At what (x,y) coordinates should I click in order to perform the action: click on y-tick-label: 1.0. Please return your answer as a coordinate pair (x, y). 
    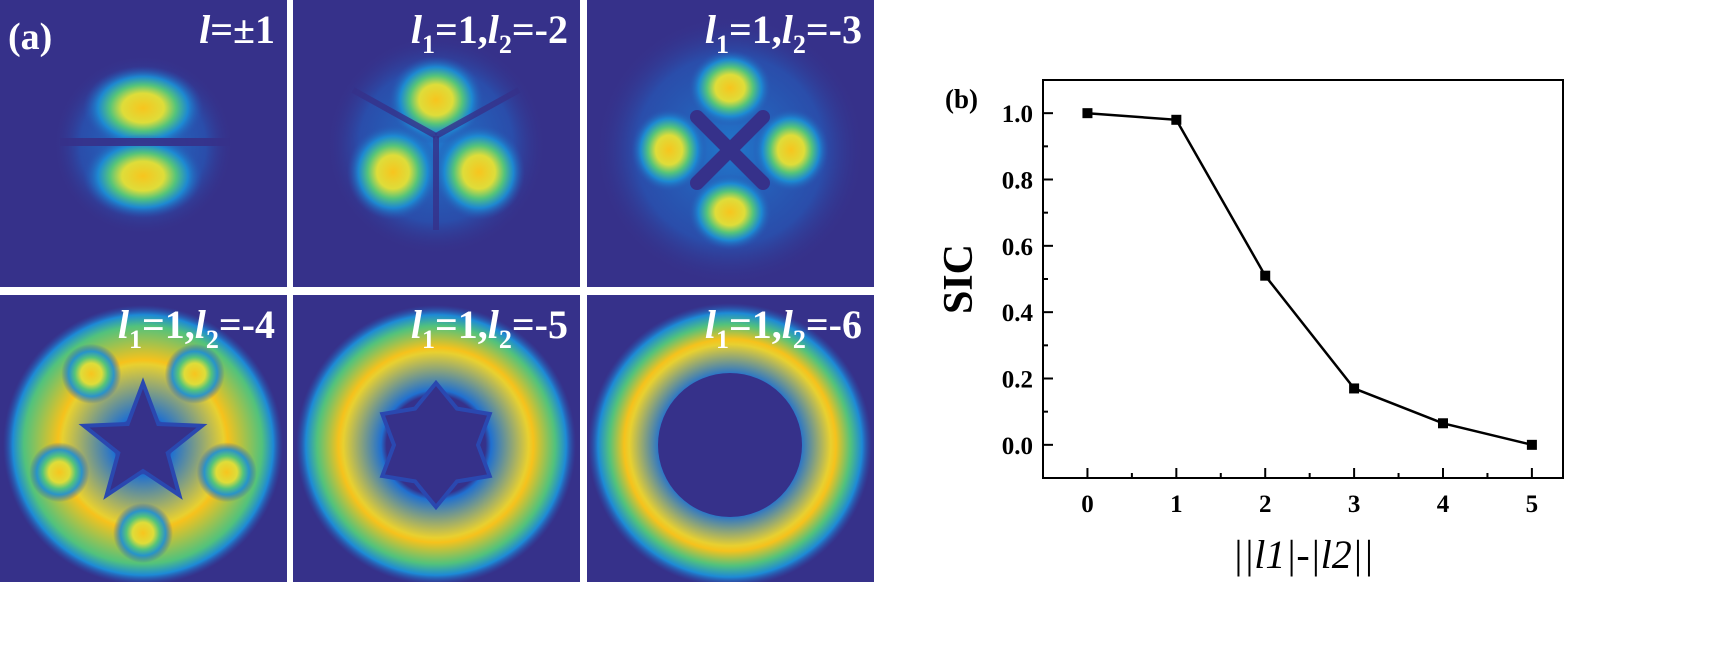
    Looking at the image, I should click on (1017, 114).